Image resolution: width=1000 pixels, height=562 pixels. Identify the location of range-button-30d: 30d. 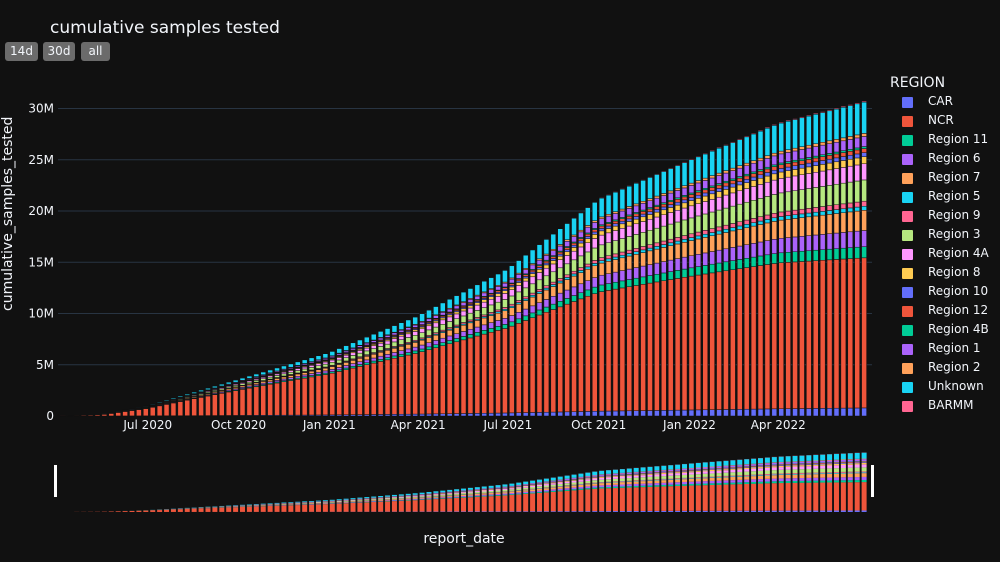
(59, 51).